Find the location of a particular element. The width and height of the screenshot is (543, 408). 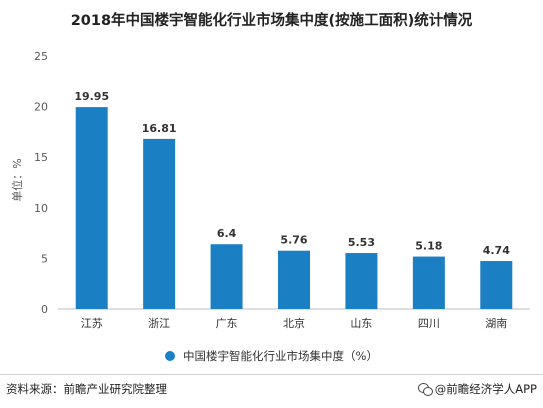

brand-text: @前瞻经济学人APP is located at coordinates (485, 389).